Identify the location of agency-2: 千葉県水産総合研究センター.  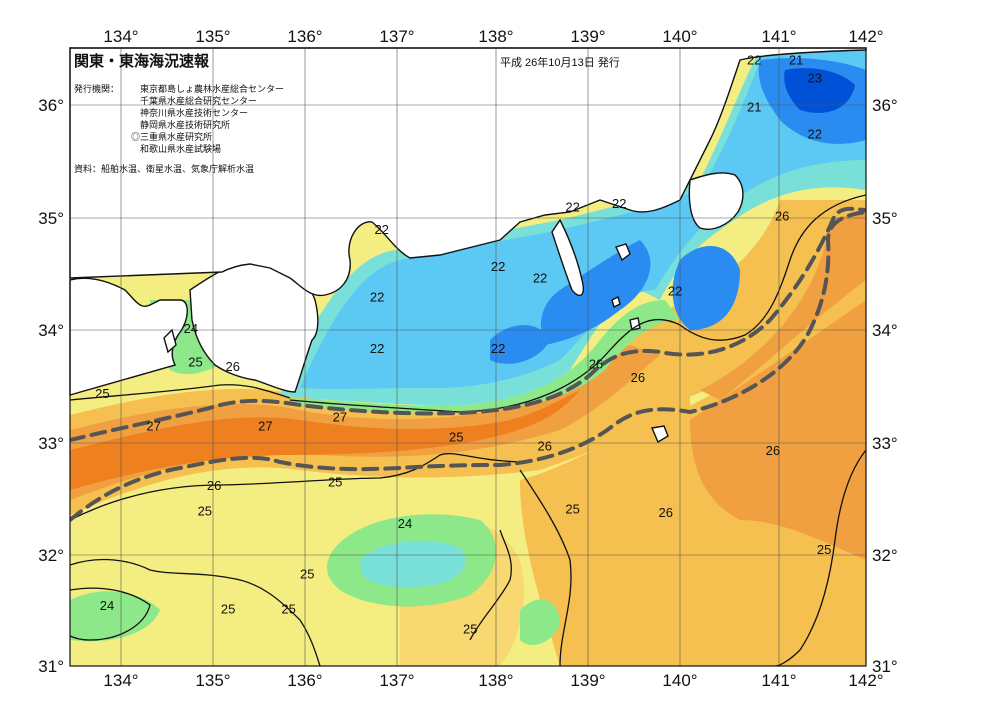
(198, 100).